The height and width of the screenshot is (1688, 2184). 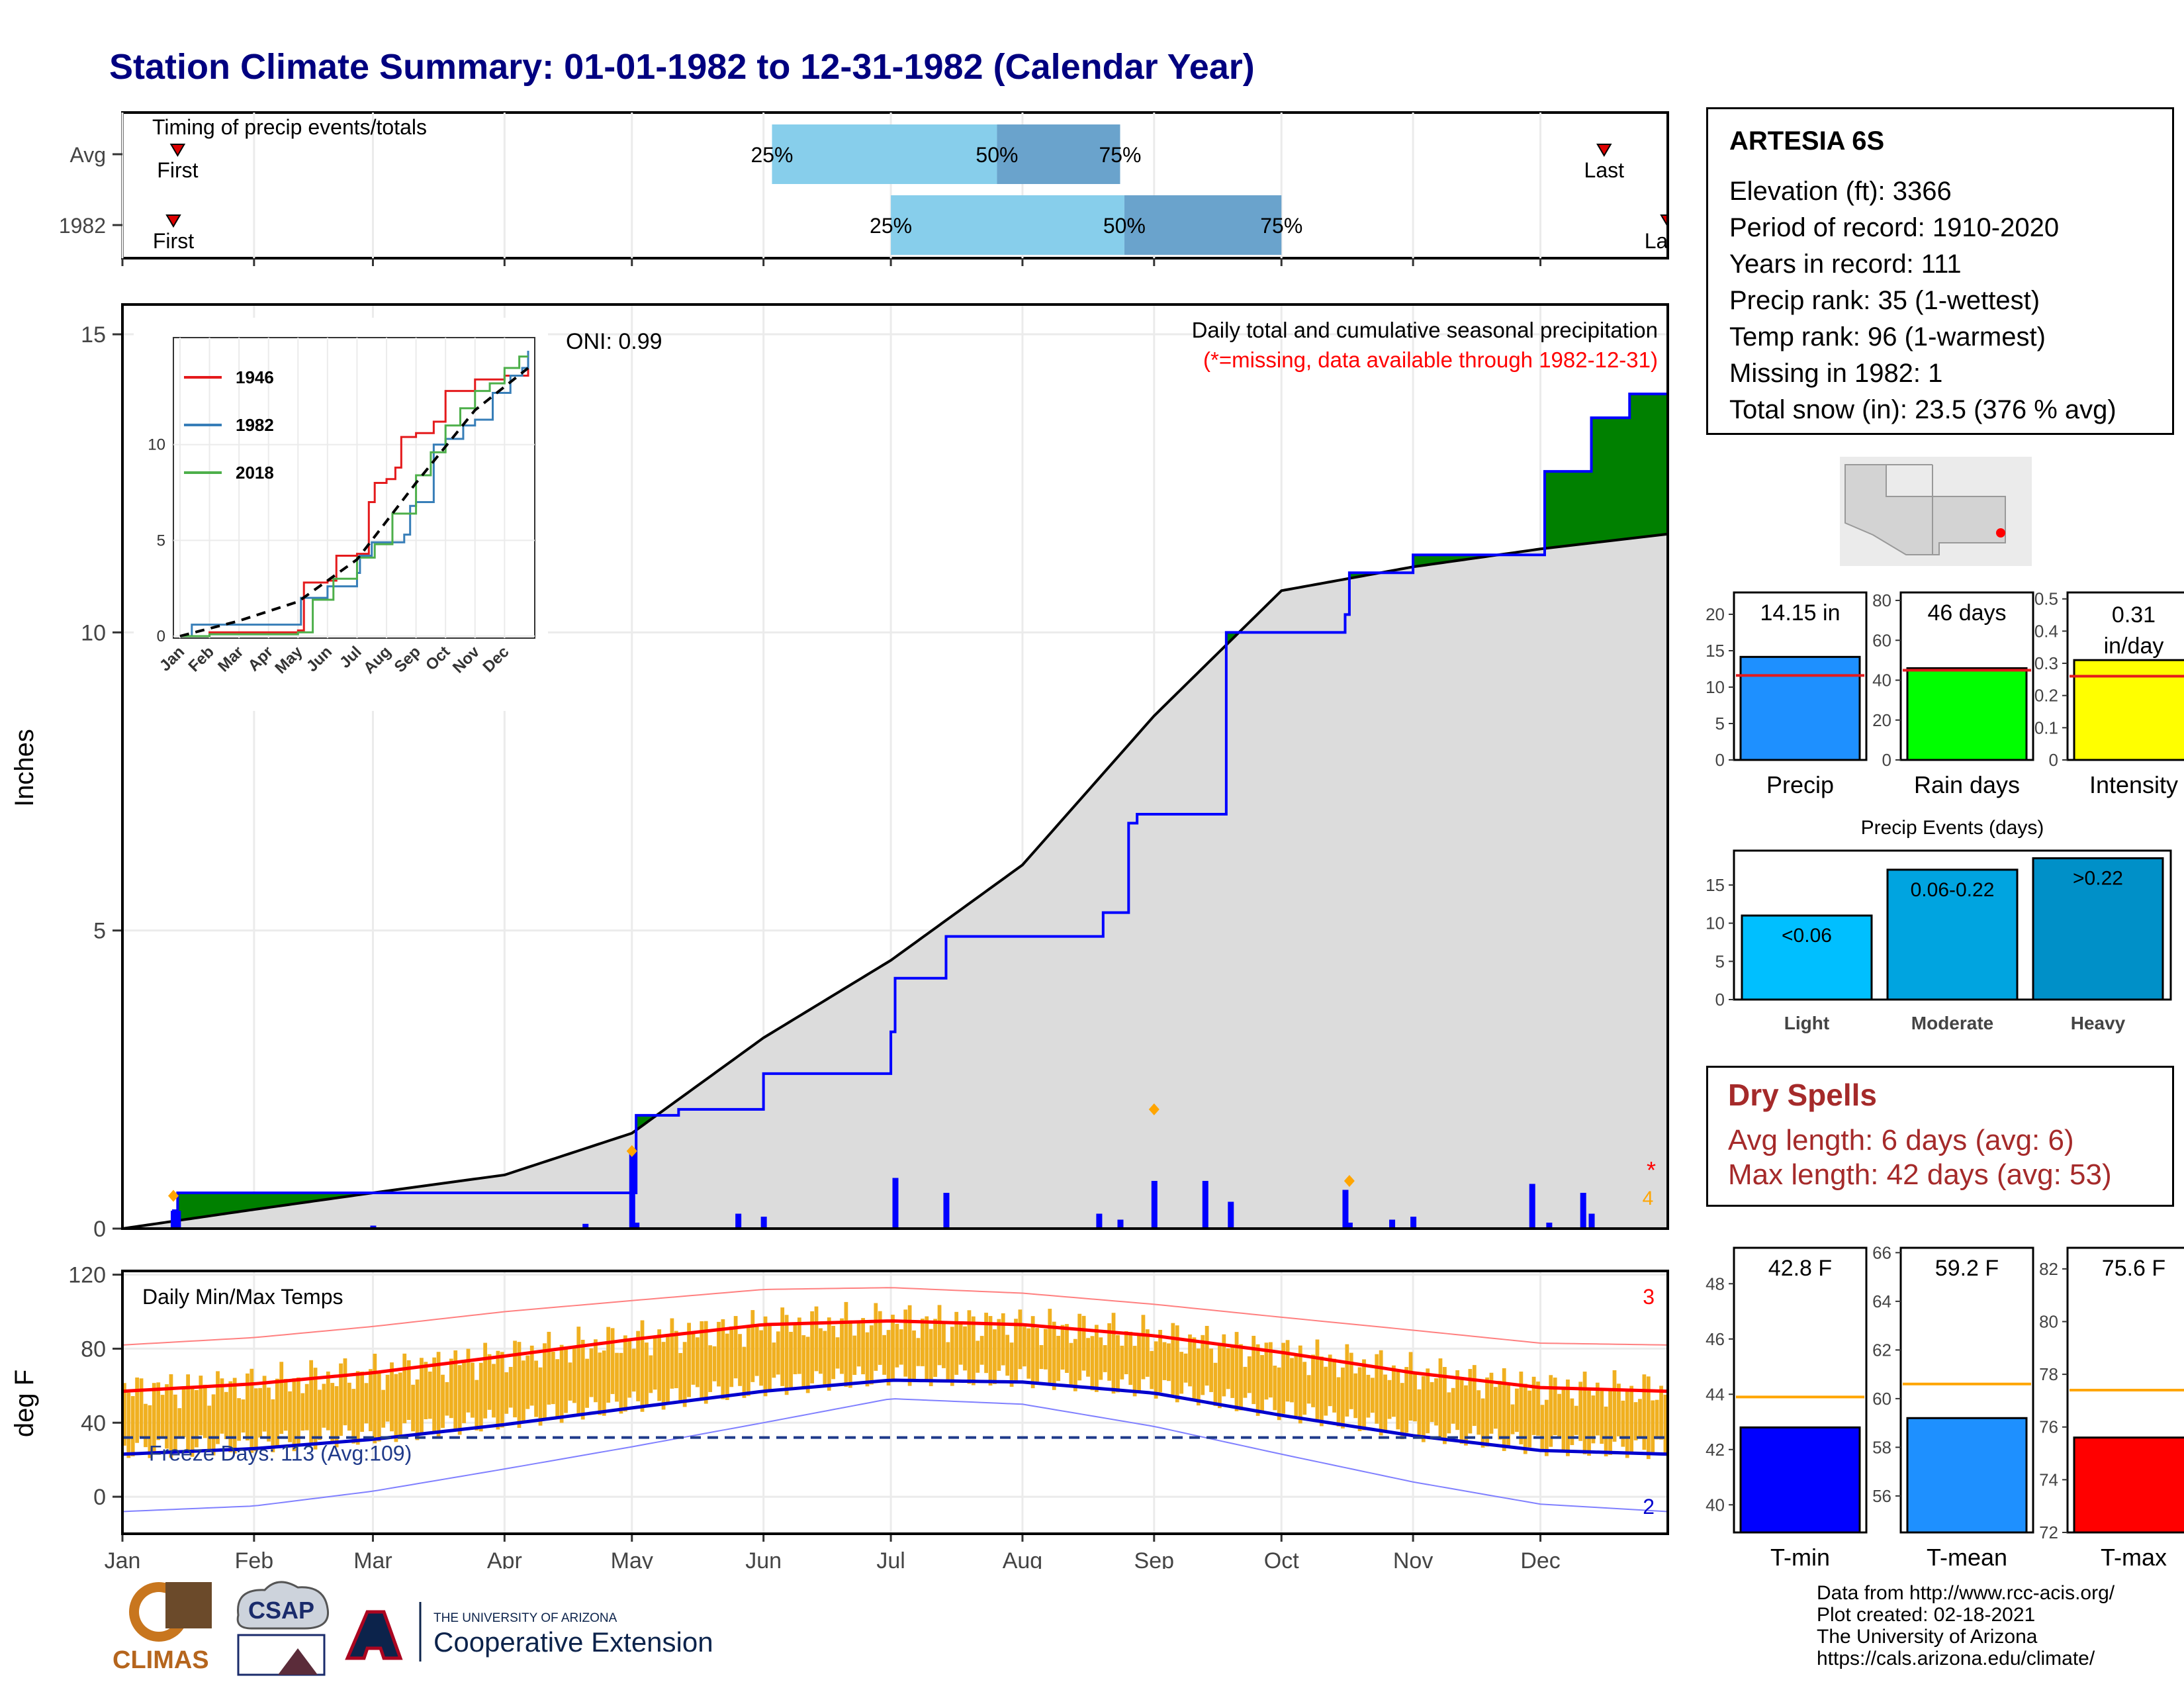 I want to click on map-states, so click(x=1925, y=509).